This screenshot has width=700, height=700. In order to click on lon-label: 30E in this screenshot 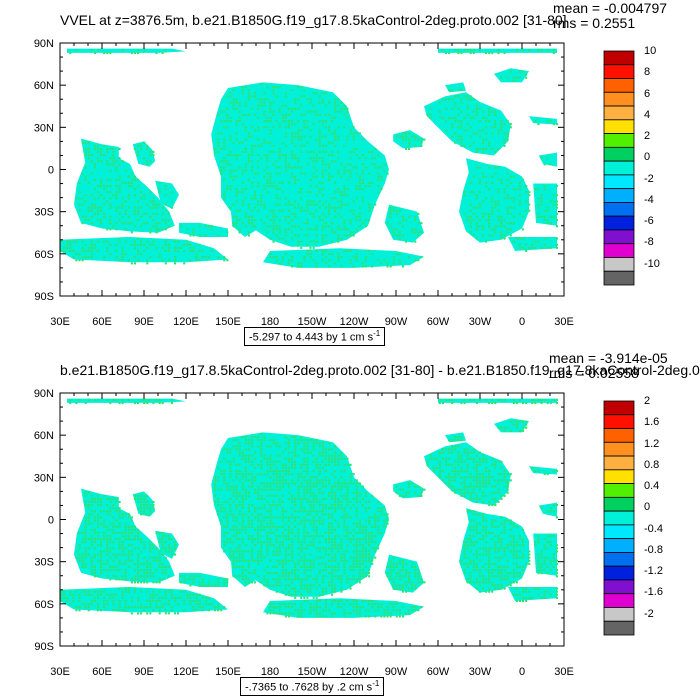, I will do `click(564, 322)`.